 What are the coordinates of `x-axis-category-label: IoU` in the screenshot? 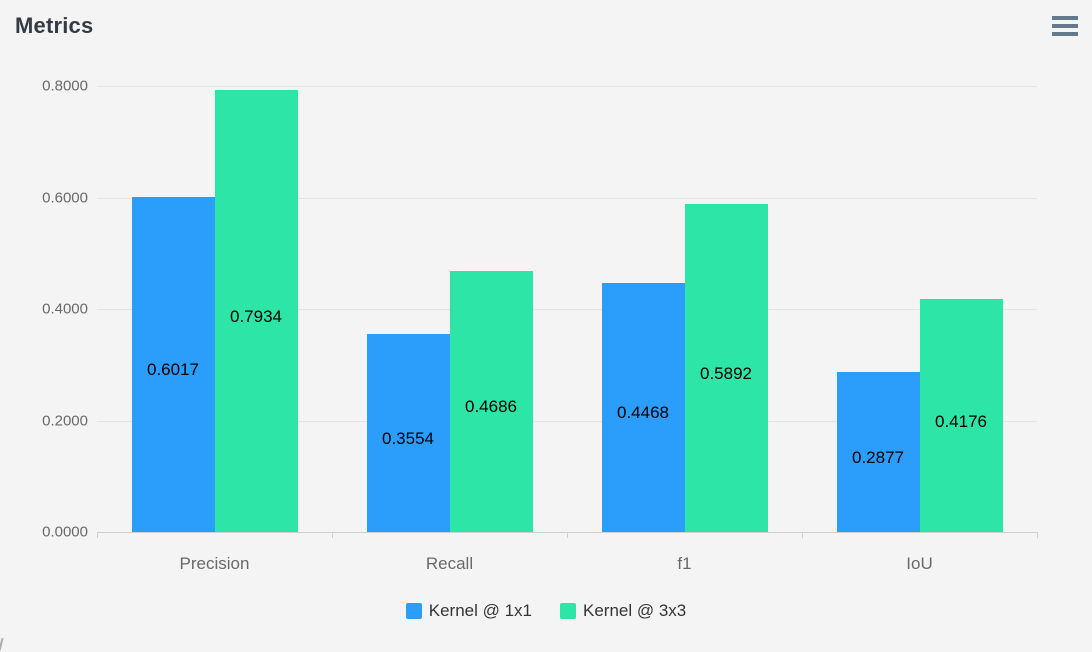 It's located at (919, 563).